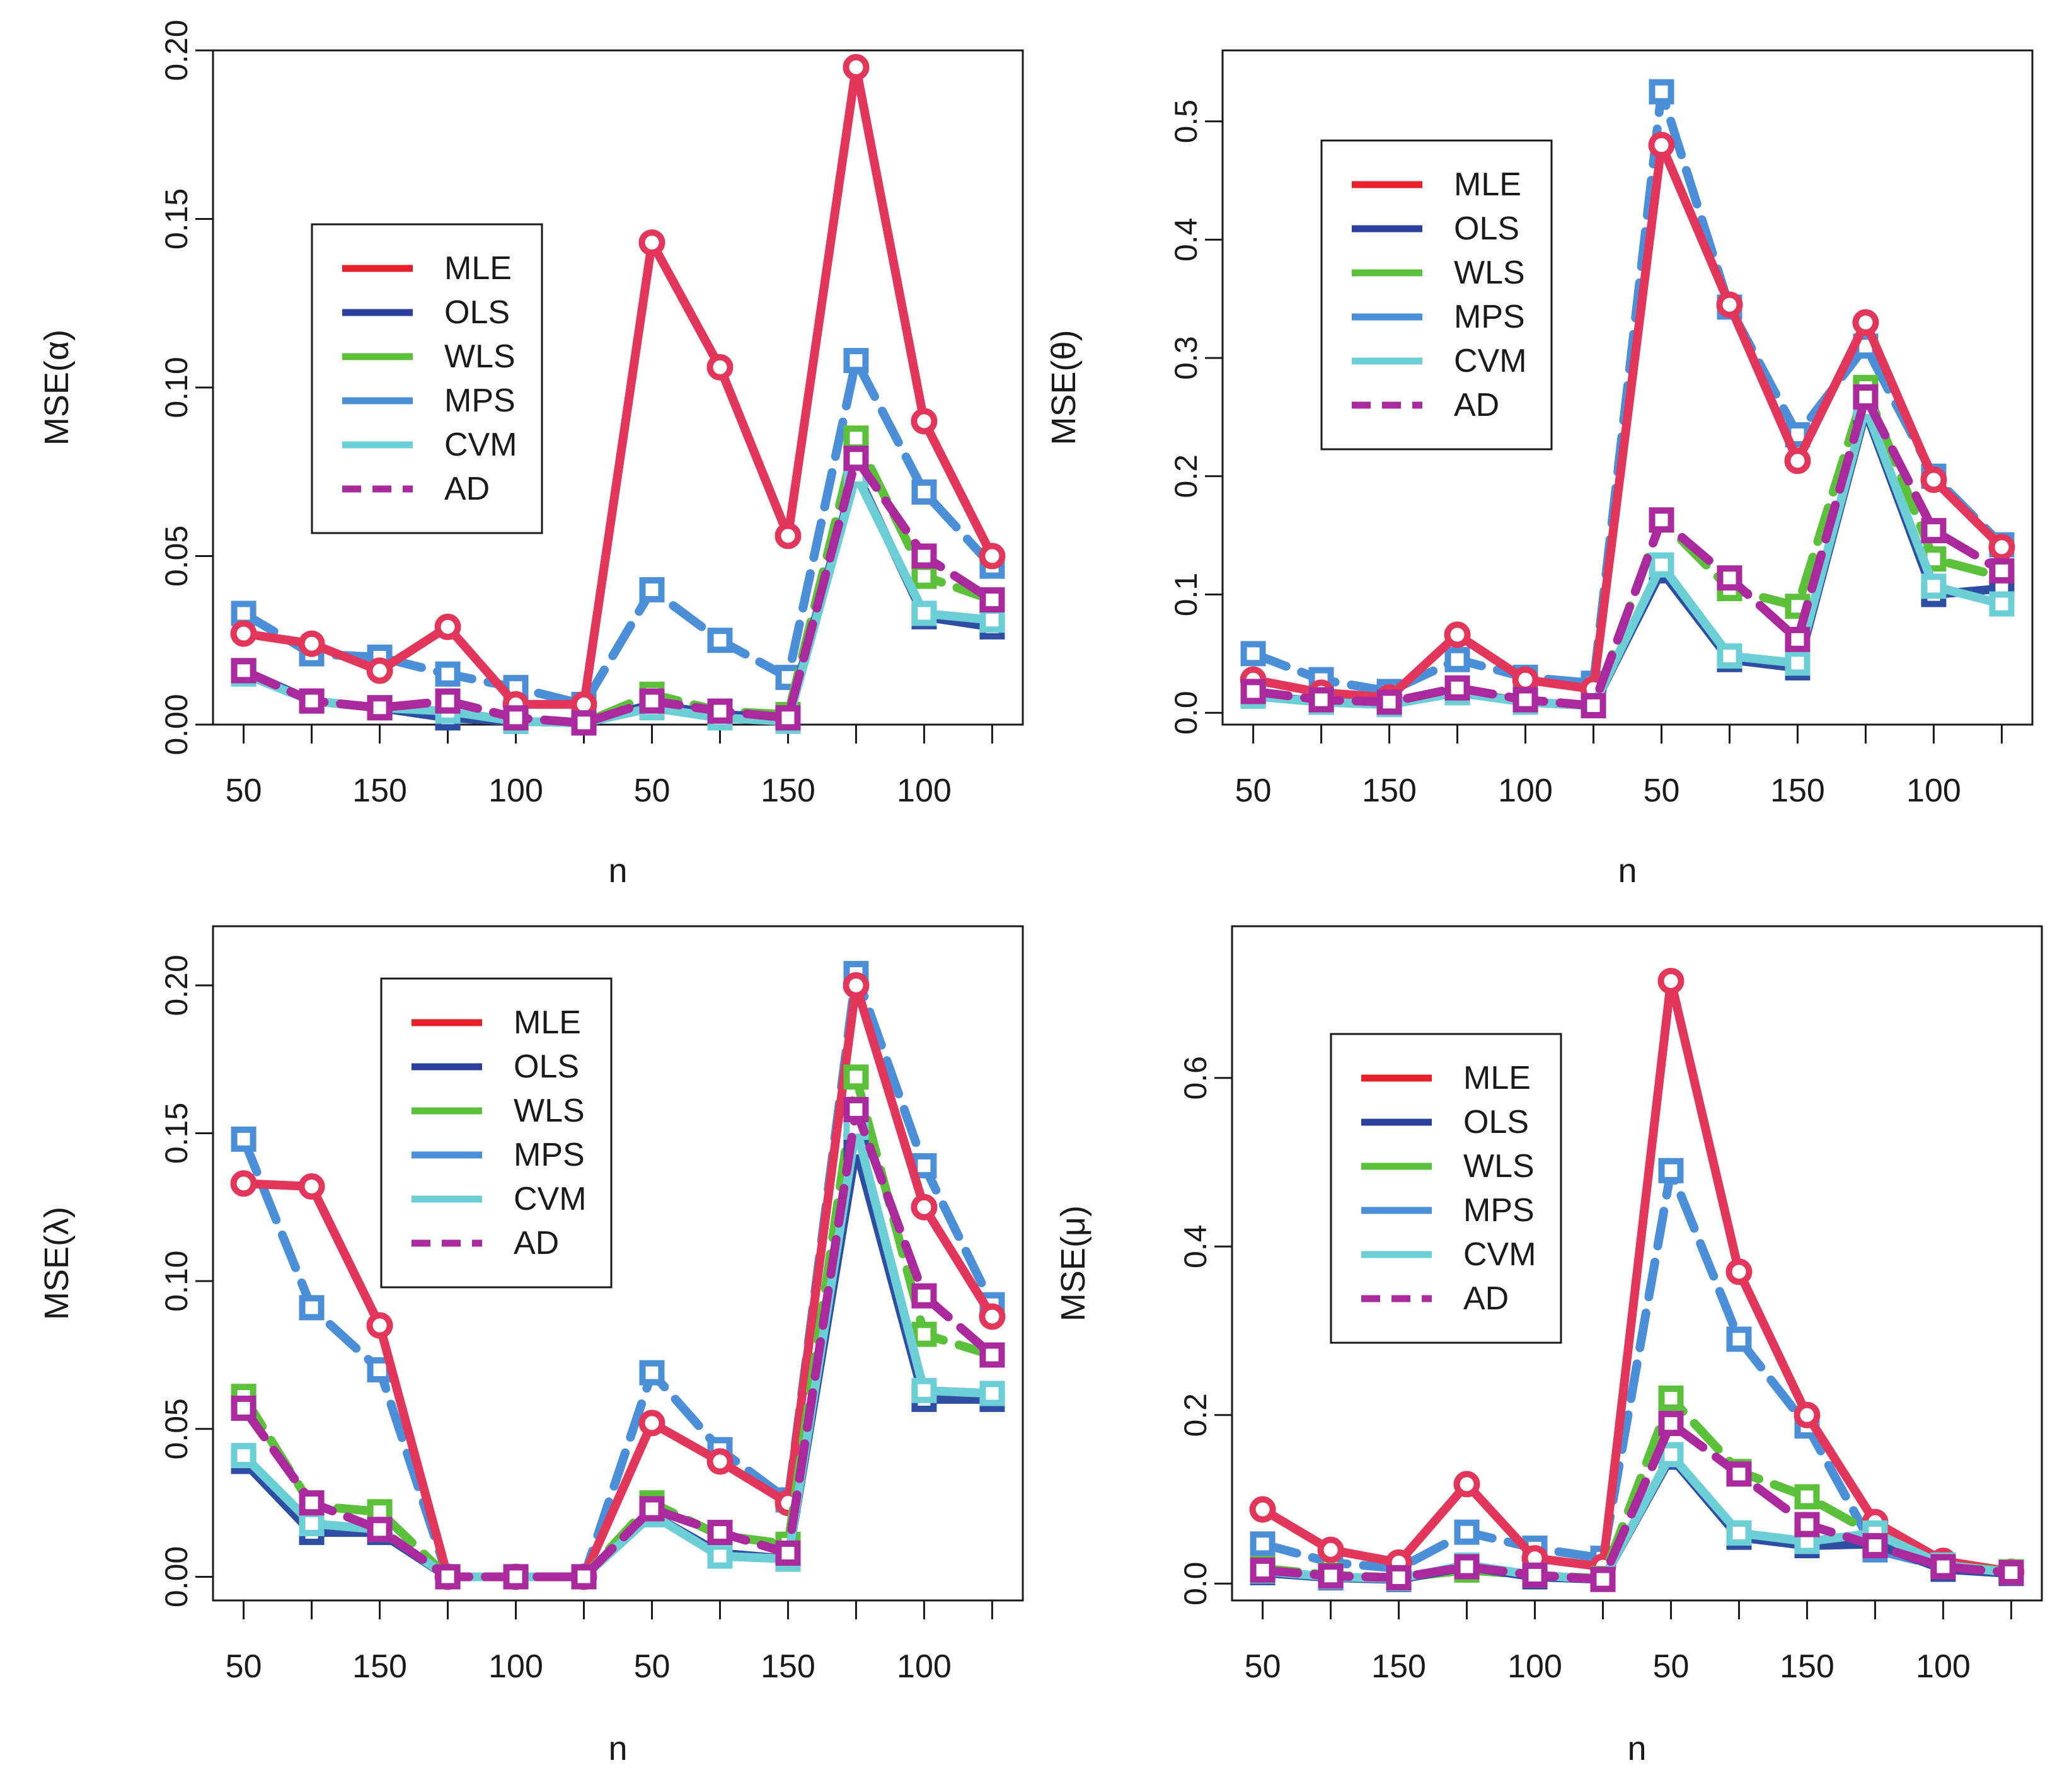  I want to click on y-axis-title: MSE(μ), so click(1073, 1263).